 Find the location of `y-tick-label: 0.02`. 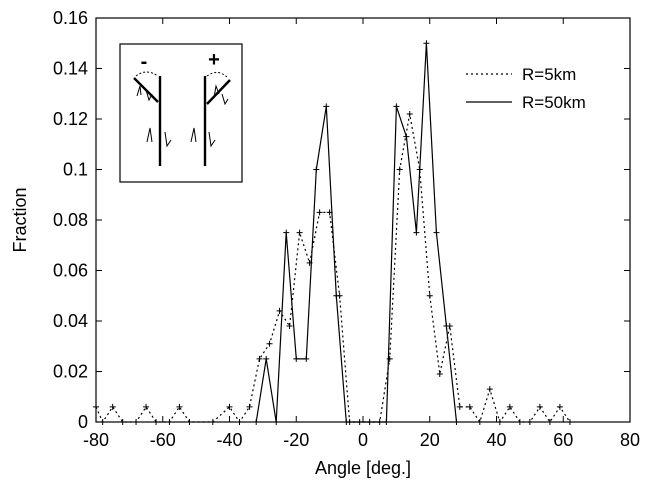

y-tick-label: 0.02 is located at coordinates (70, 372).